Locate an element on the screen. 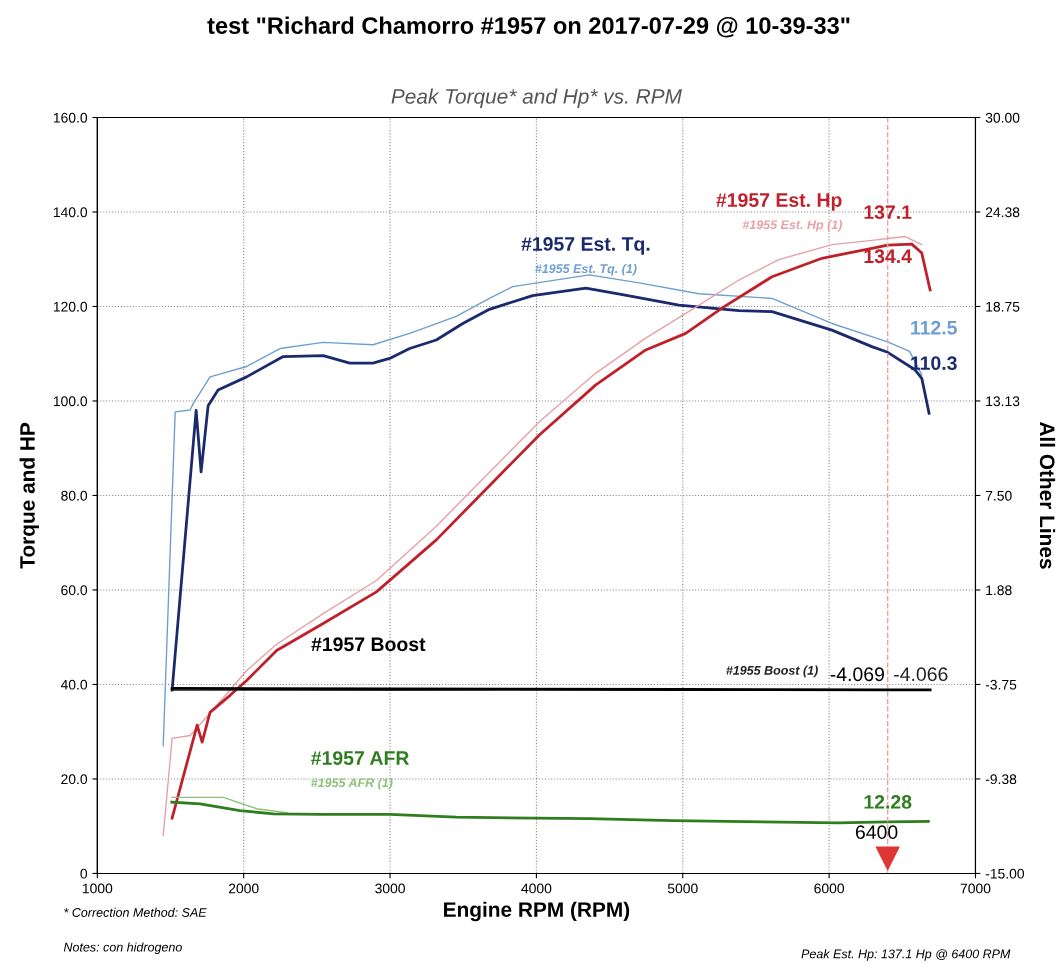 Image resolution: width=1058 pixels, height=963 pixels. x-tick-label: 1000 is located at coordinates (97, 888).